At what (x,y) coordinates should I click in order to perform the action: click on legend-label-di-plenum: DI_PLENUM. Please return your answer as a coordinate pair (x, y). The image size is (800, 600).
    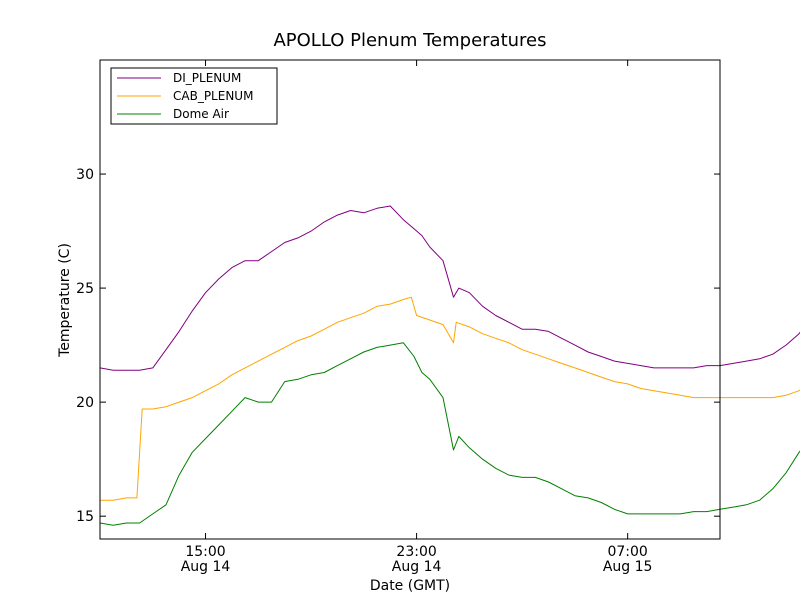
    Looking at the image, I should click on (207, 78).